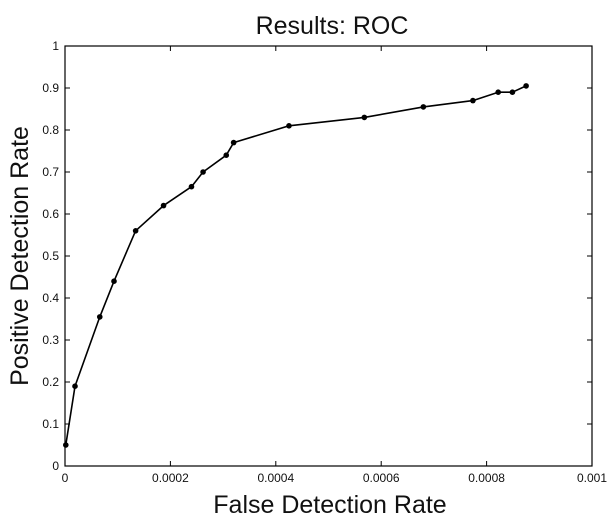 The height and width of the screenshot is (523, 611). Describe the element at coordinates (50, 214) in the screenshot. I see `y-tick-label: 0.6` at that location.